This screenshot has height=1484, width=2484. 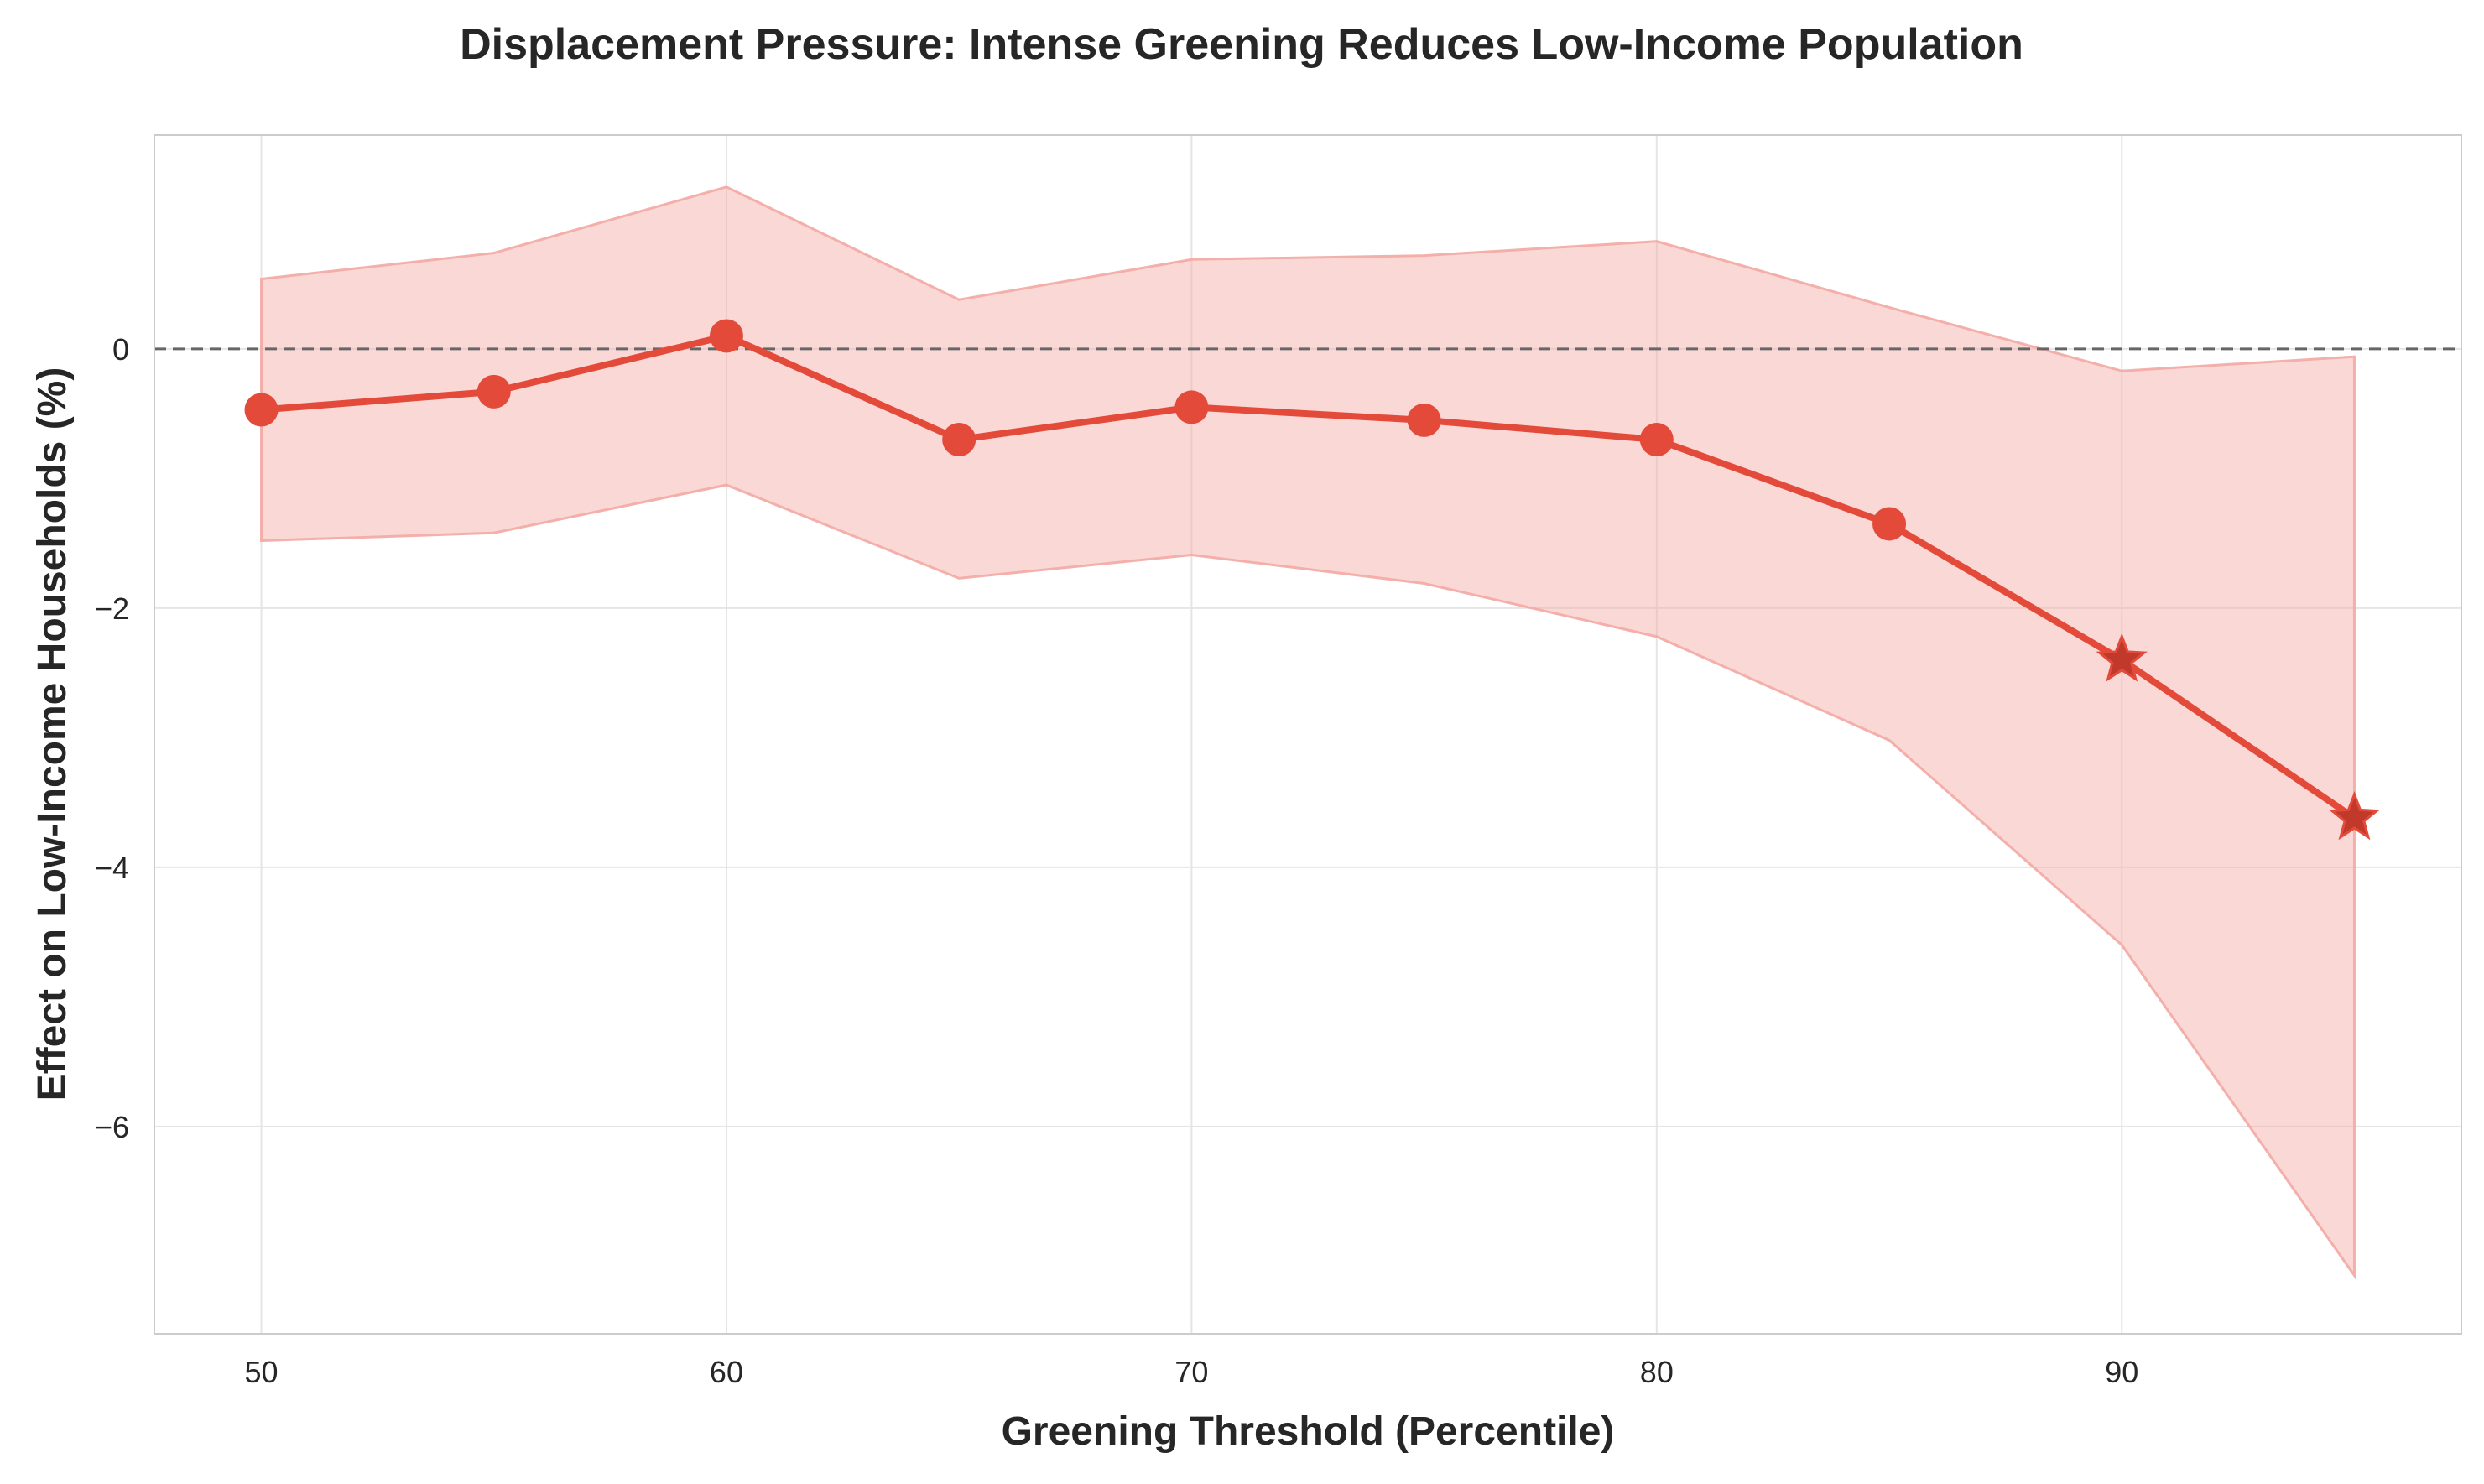 What do you see at coordinates (112, 608) in the screenshot?
I see `y-tick-label: −2` at bounding box center [112, 608].